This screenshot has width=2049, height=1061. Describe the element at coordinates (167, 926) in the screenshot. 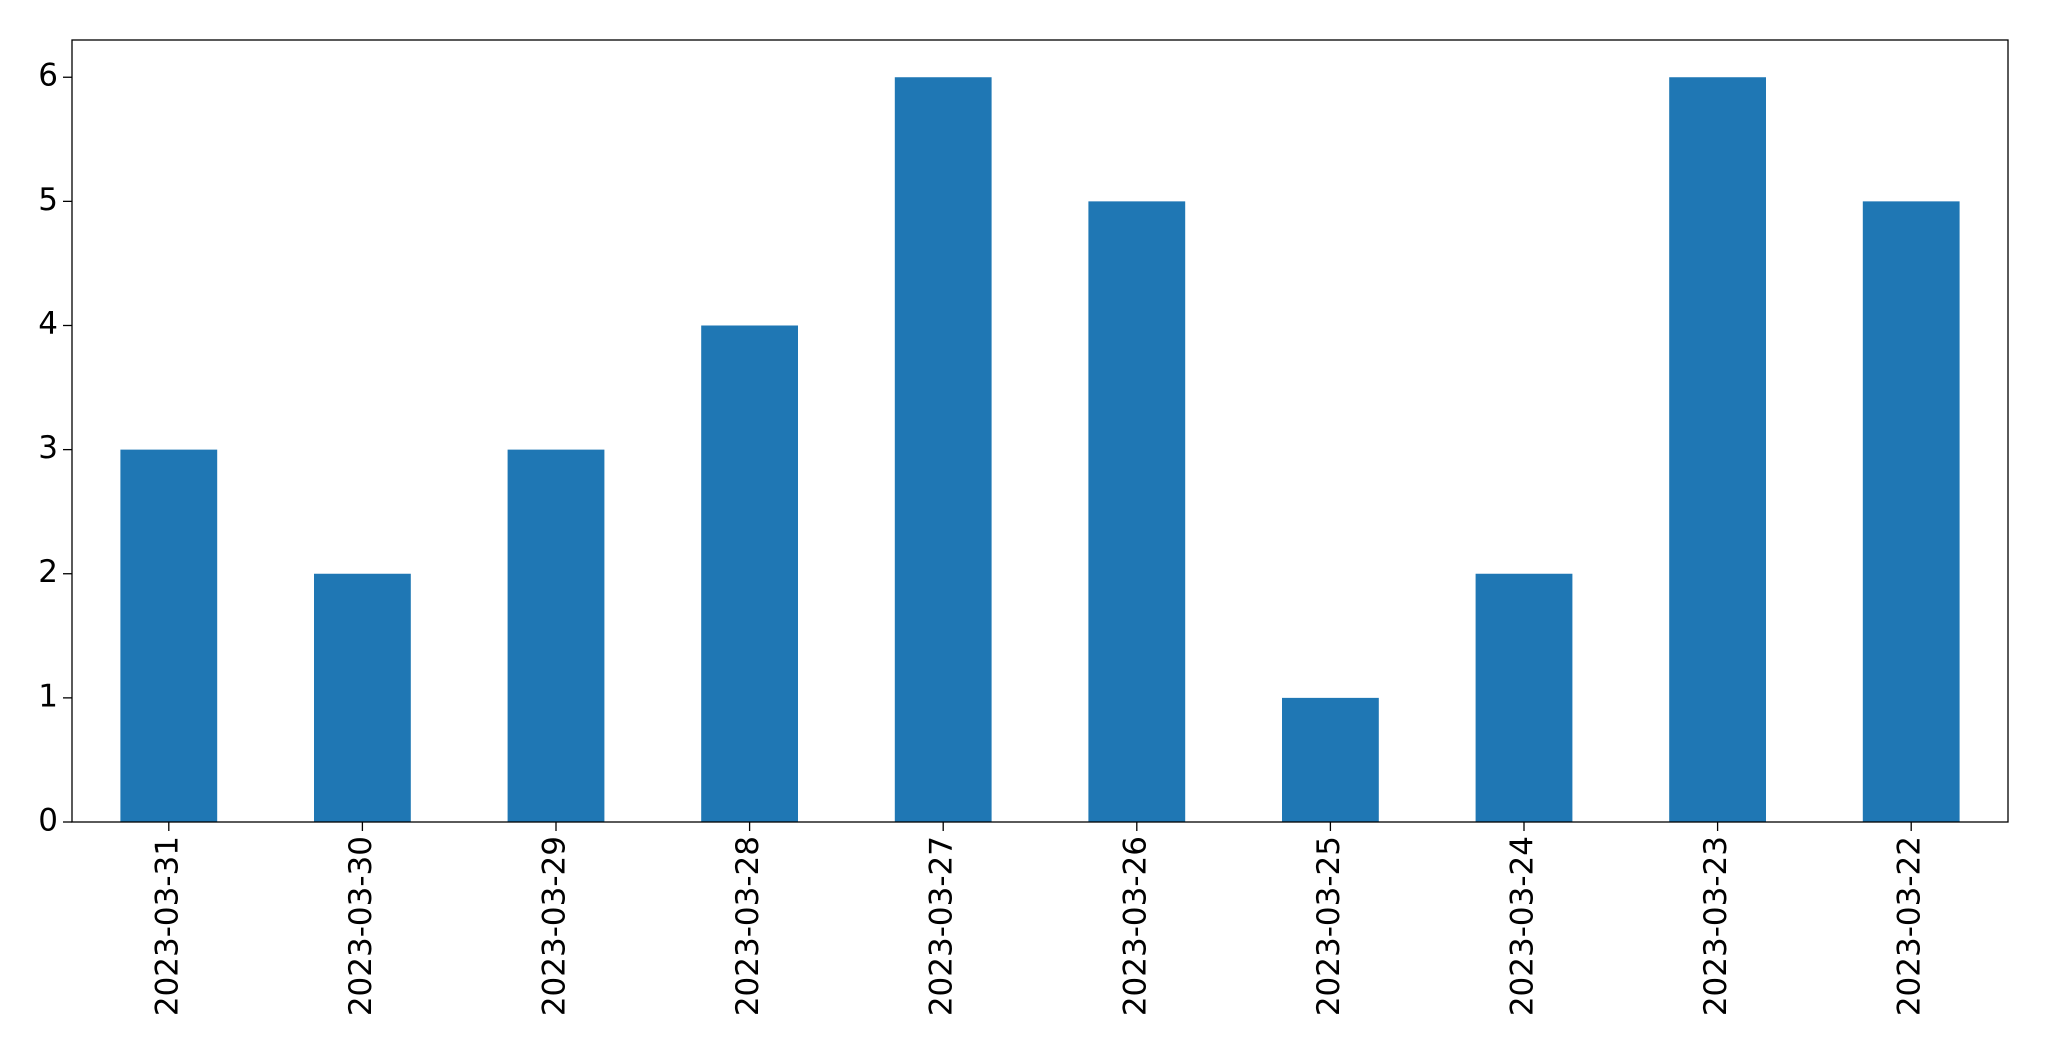

I see `x-tick-label: 2023-03-31` at that location.